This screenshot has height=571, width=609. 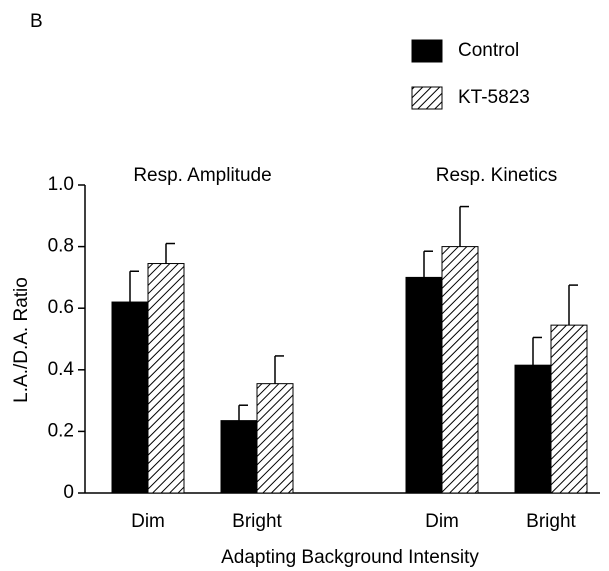 What do you see at coordinates (350, 557) in the screenshot?
I see `x-axis-label: Adapting Background Intensity` at bounding box center [350, 557].